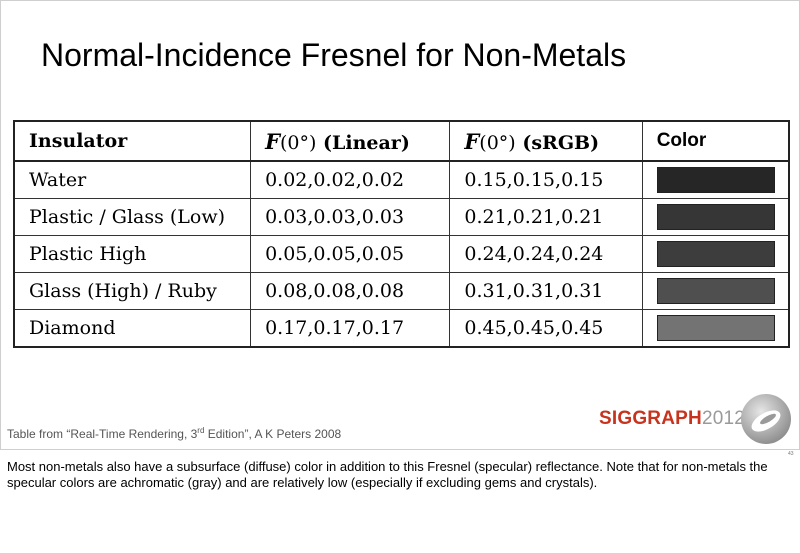  What do you see at coordinates (201, 430) in the screenshot?
I see `caption-superscript: rd` at bounding box center [201, 430].